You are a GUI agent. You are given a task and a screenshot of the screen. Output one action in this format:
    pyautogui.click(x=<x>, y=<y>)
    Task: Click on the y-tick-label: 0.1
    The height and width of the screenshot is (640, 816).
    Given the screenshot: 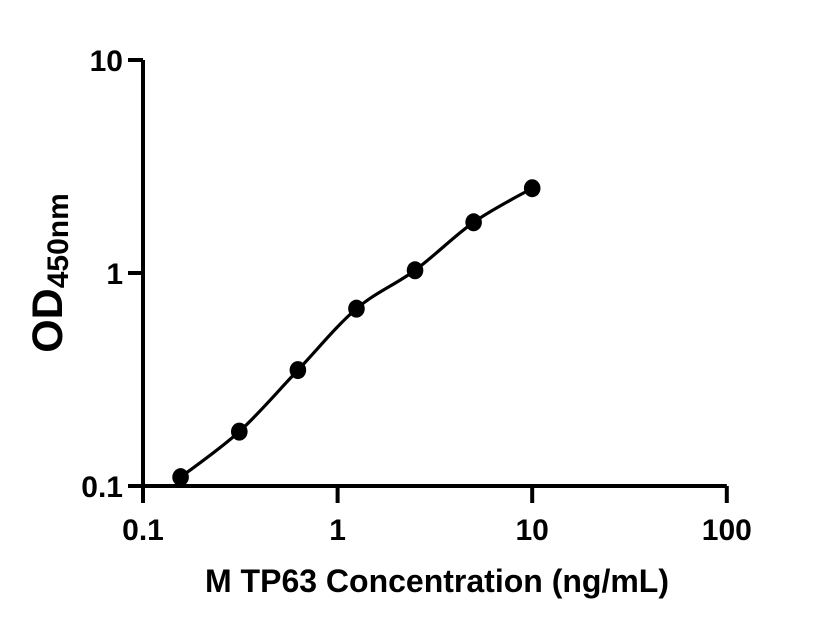 What is the action you would take?
    pyautogui.click(x=102, y=487)
    